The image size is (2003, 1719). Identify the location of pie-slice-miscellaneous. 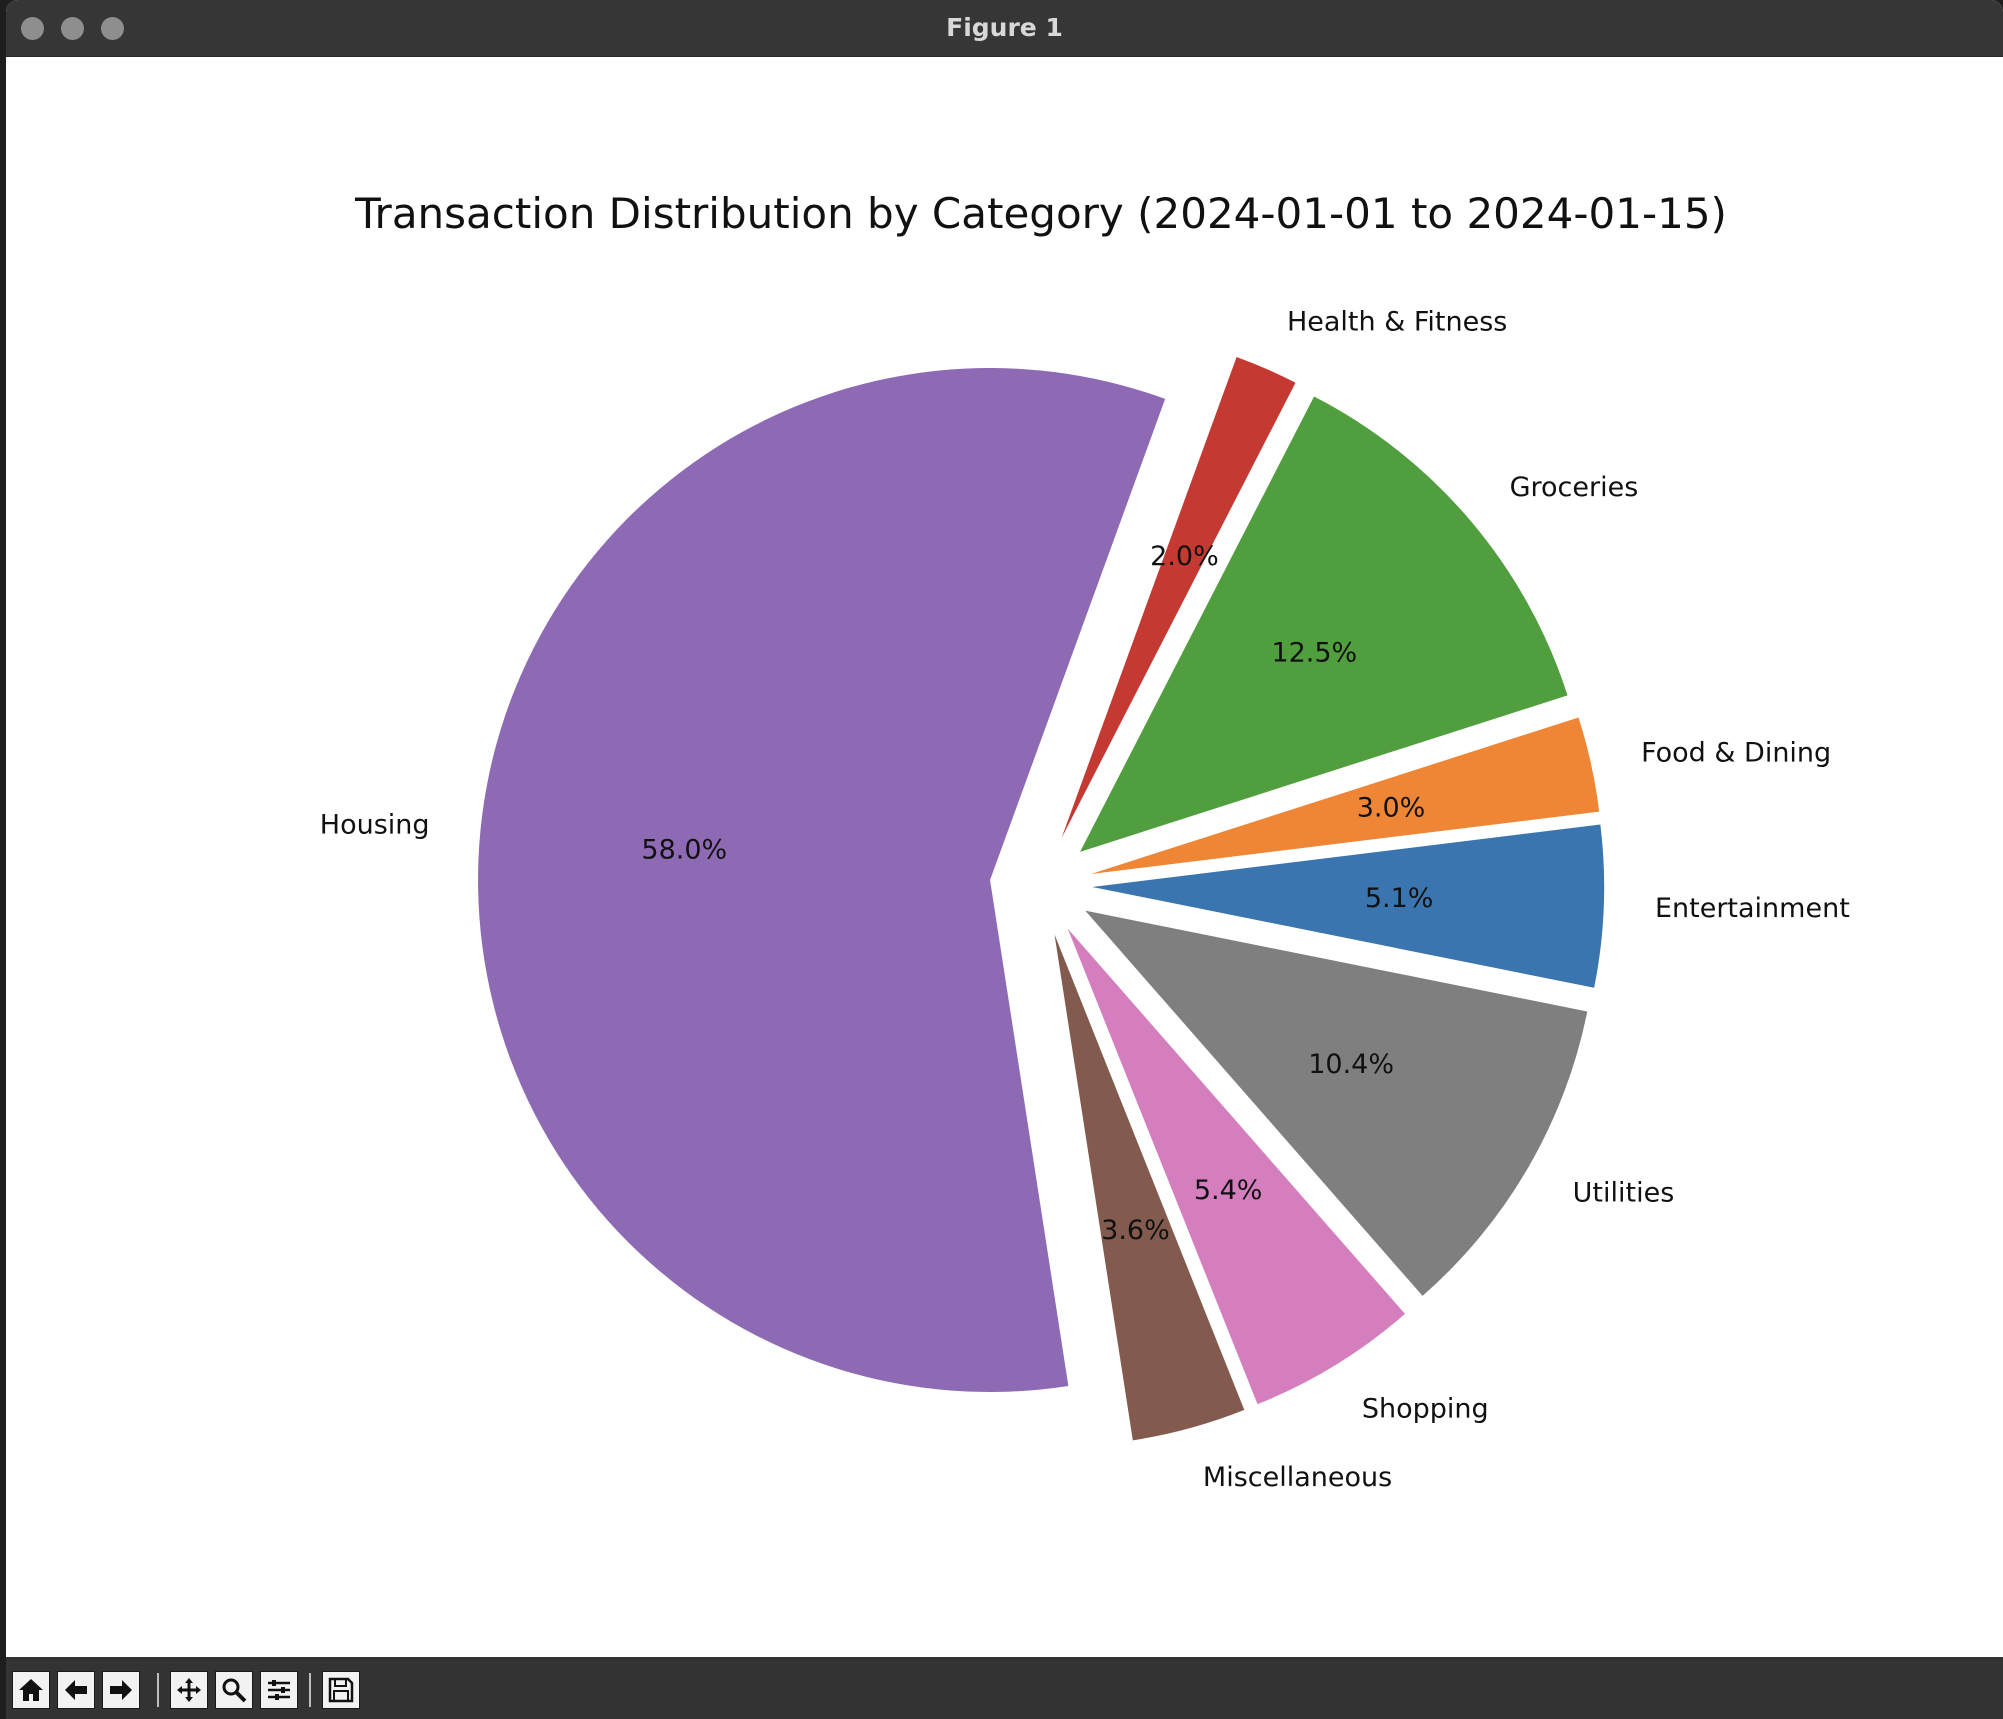
(1149, 1187).